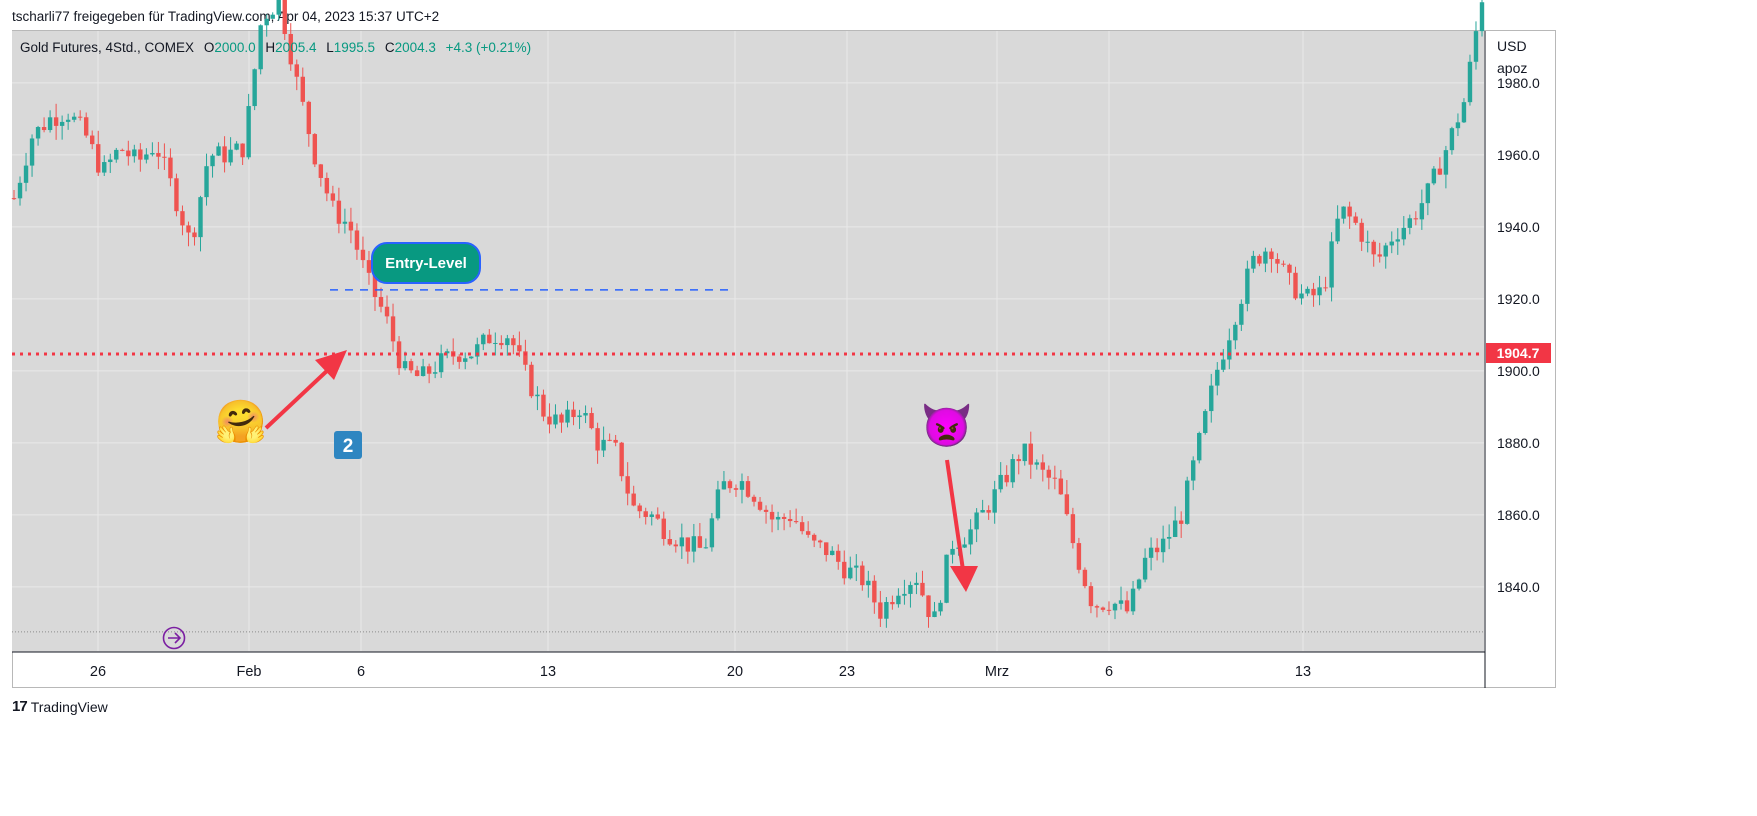  What do you see at coordinates (69, 706) in the screenshot?
I see `tradingview-brand: TradingView` at bounding box center [69, 706].